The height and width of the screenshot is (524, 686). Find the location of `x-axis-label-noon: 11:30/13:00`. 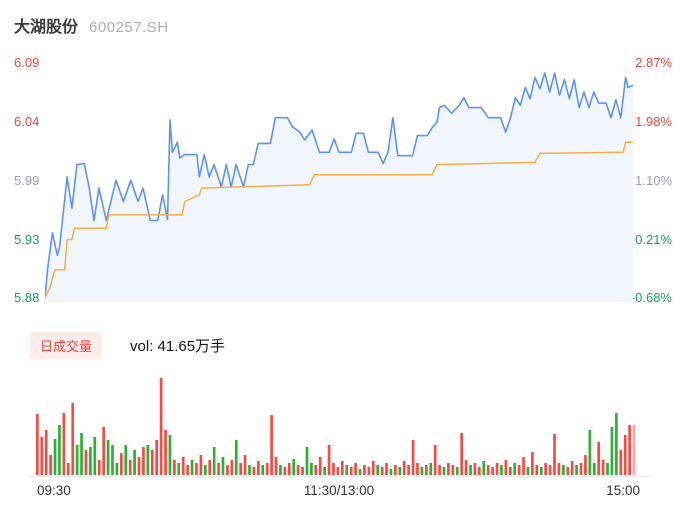

x-axis-label-noon: 11:30/13:00 is located at coordinates (339, 490).